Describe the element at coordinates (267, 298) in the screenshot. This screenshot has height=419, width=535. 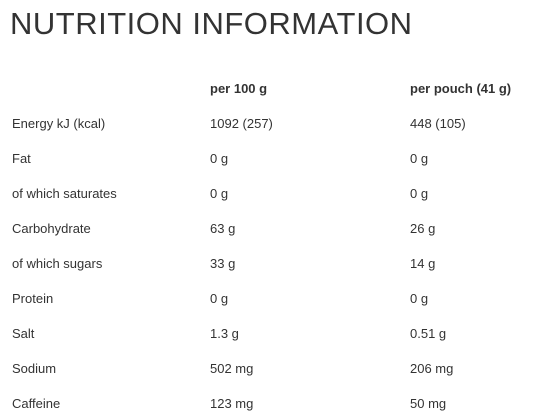
I see `table-row: Protein 0 g 0 g` at that location.